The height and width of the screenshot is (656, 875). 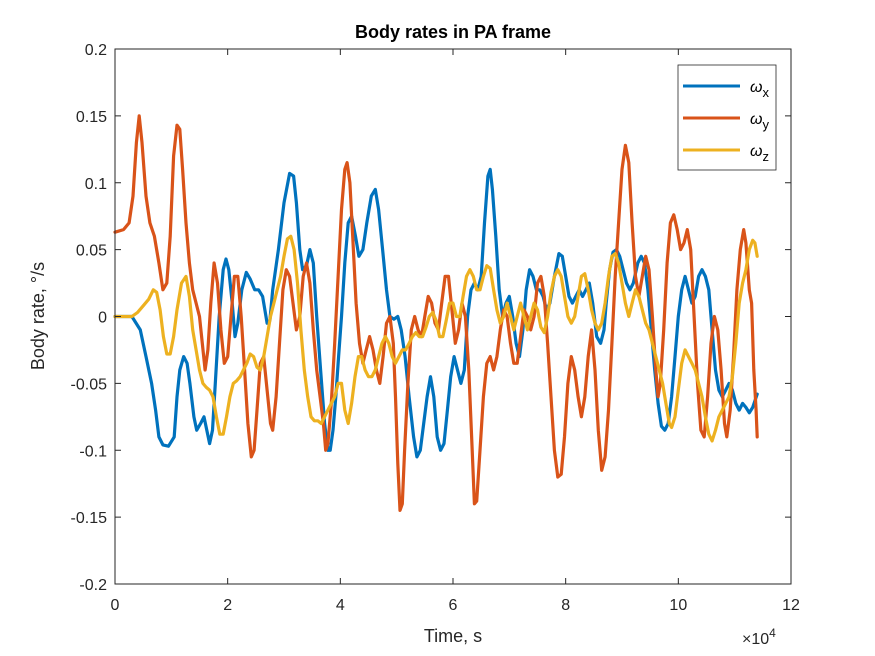 I want to click on legend-label-wy: ωy, so click(x=759, y=121).